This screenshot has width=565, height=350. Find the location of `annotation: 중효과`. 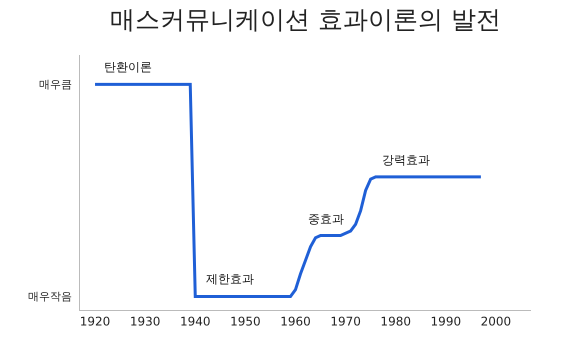

annotation: 중효과 is located at coordinates (326, 219).